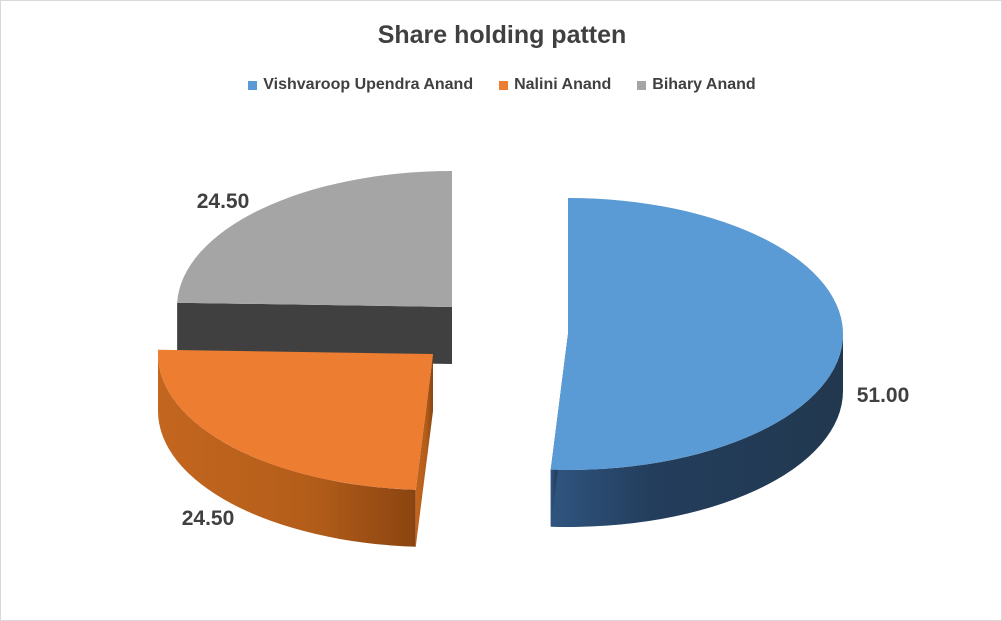 Image resolution: width=1002 pixels, height=621 pixels. Describe the element at coordinates (502, 35) in the screenshot. I see `chart-title: Share holding patten` at that location.